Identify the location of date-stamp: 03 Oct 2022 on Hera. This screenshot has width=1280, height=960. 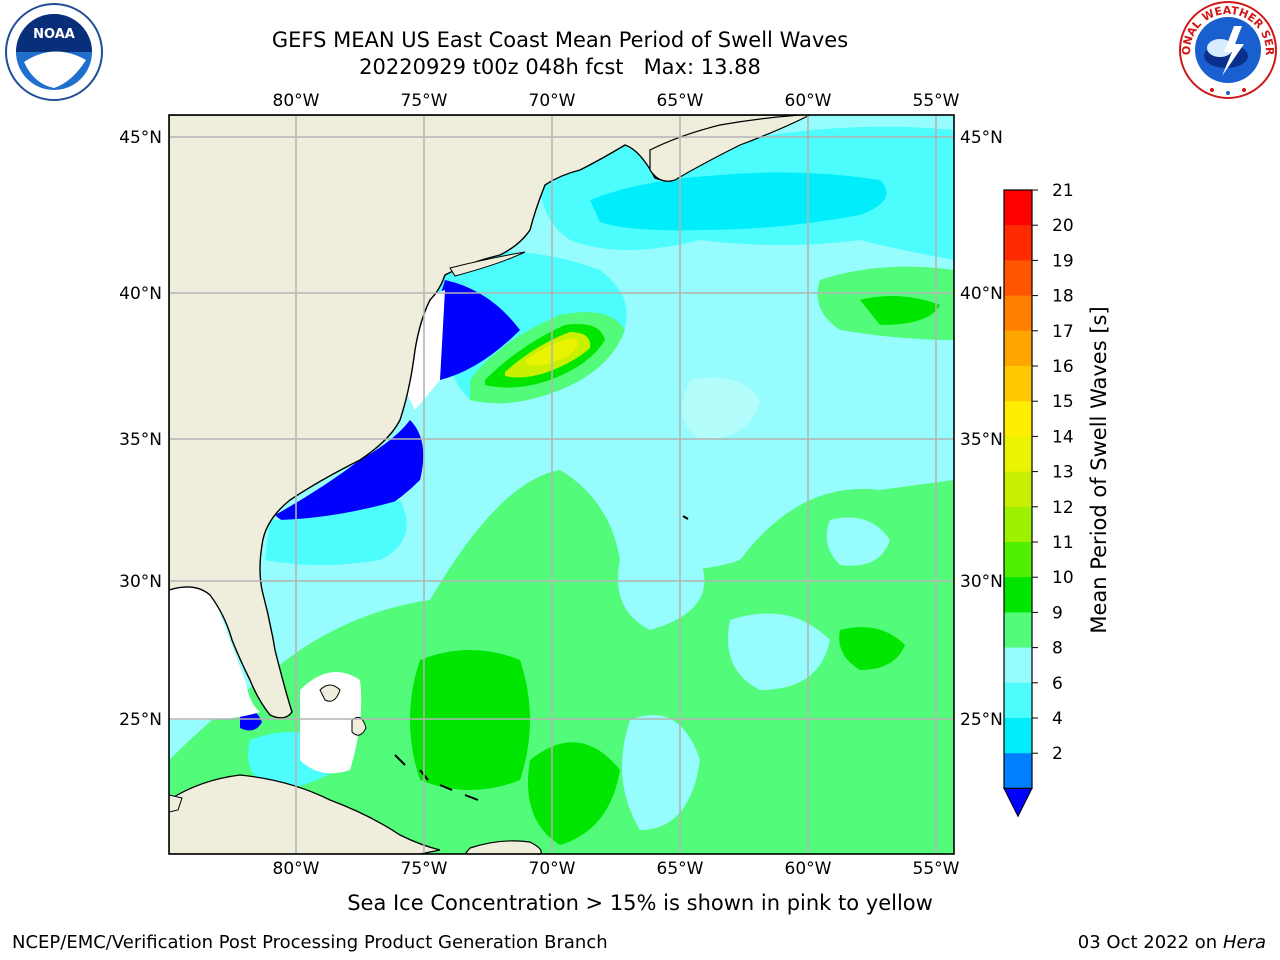
(1172, 942).